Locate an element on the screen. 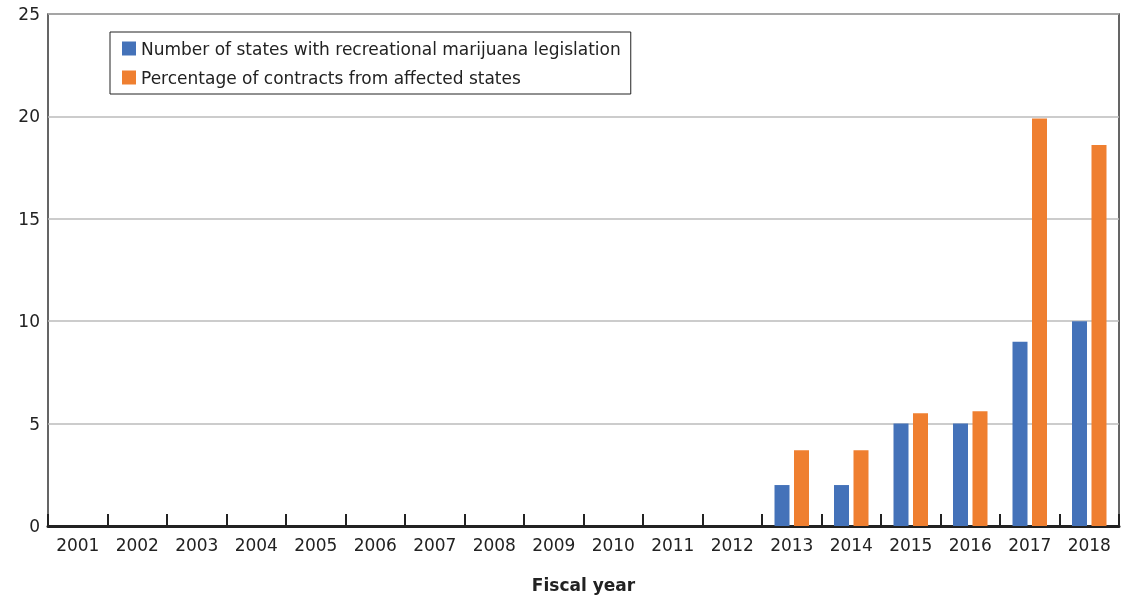  x-tick-label: 2006 is located at coordinates (375, 544).